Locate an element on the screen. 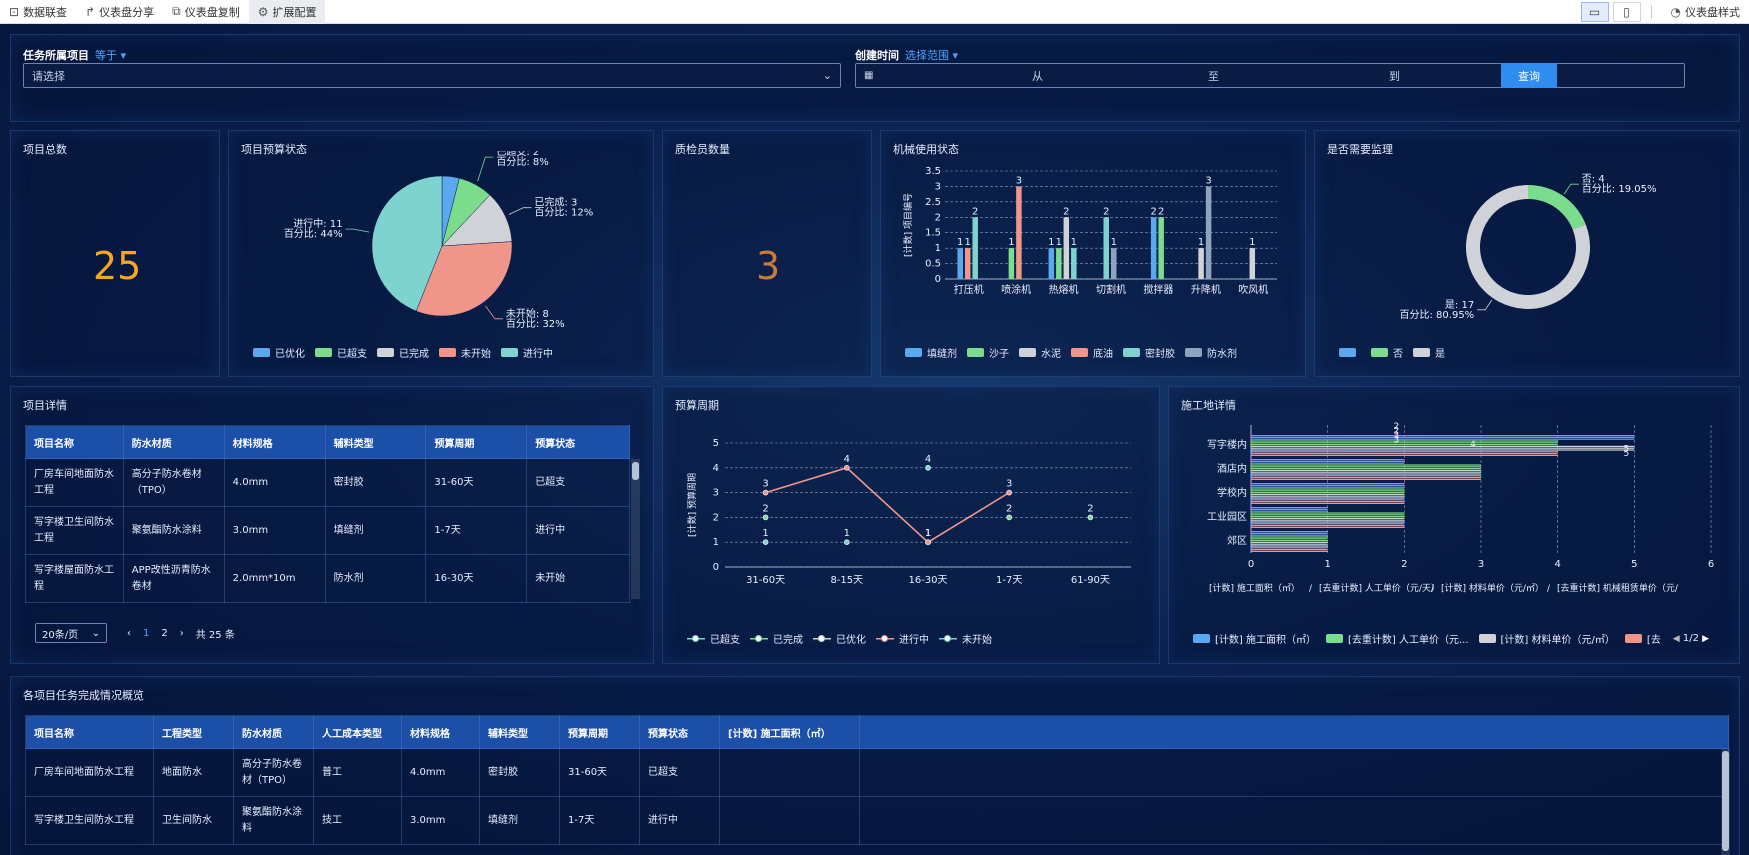 The width and height of the screenshot is (1749, 855). project-filter-operator: 等于 ▾ is located at coordinates (111, 55).